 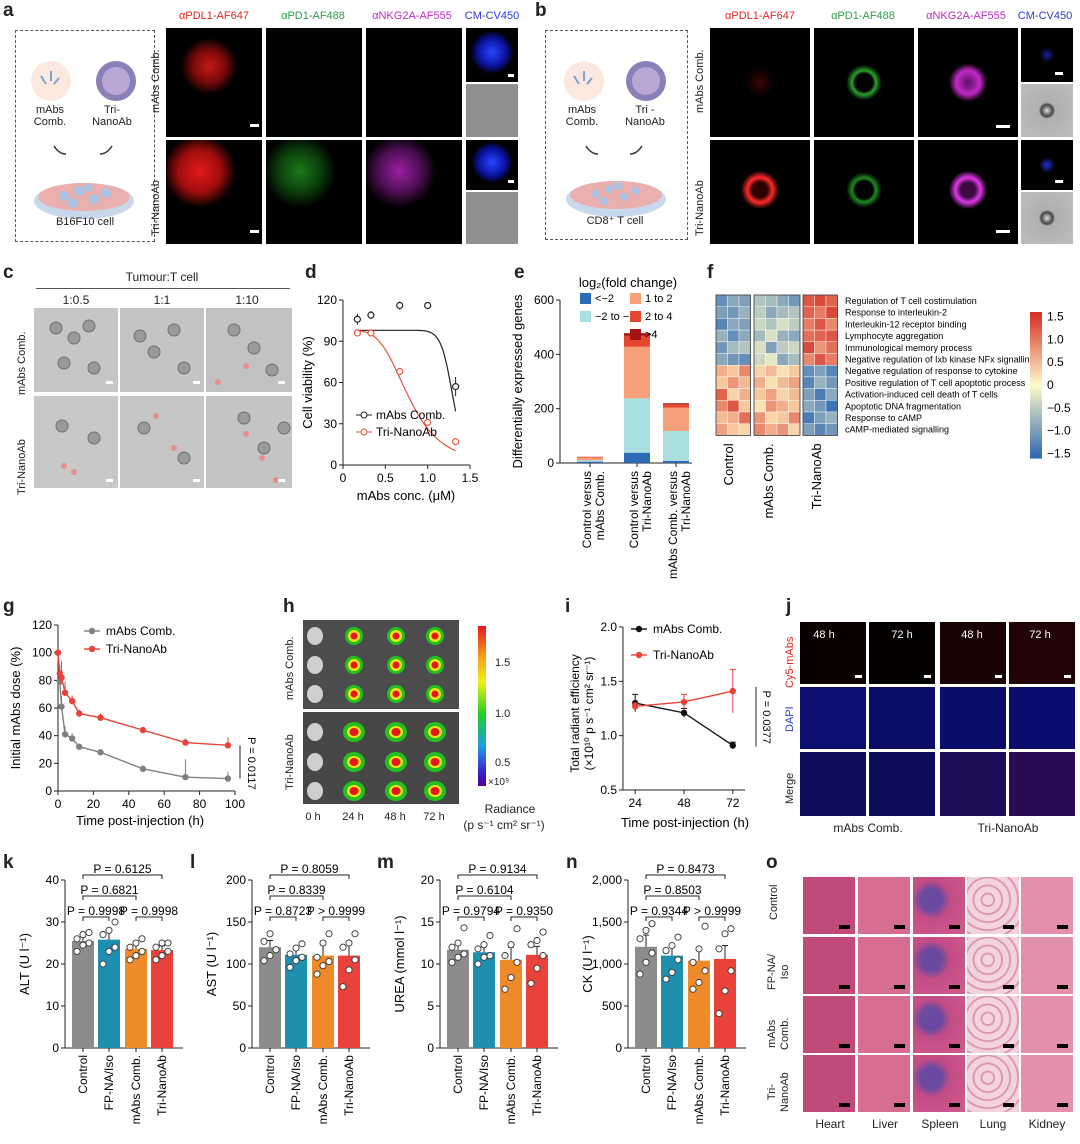 I want to click on ivis-row-tri: Tri-NanoAb, so click(x=290, y=762).